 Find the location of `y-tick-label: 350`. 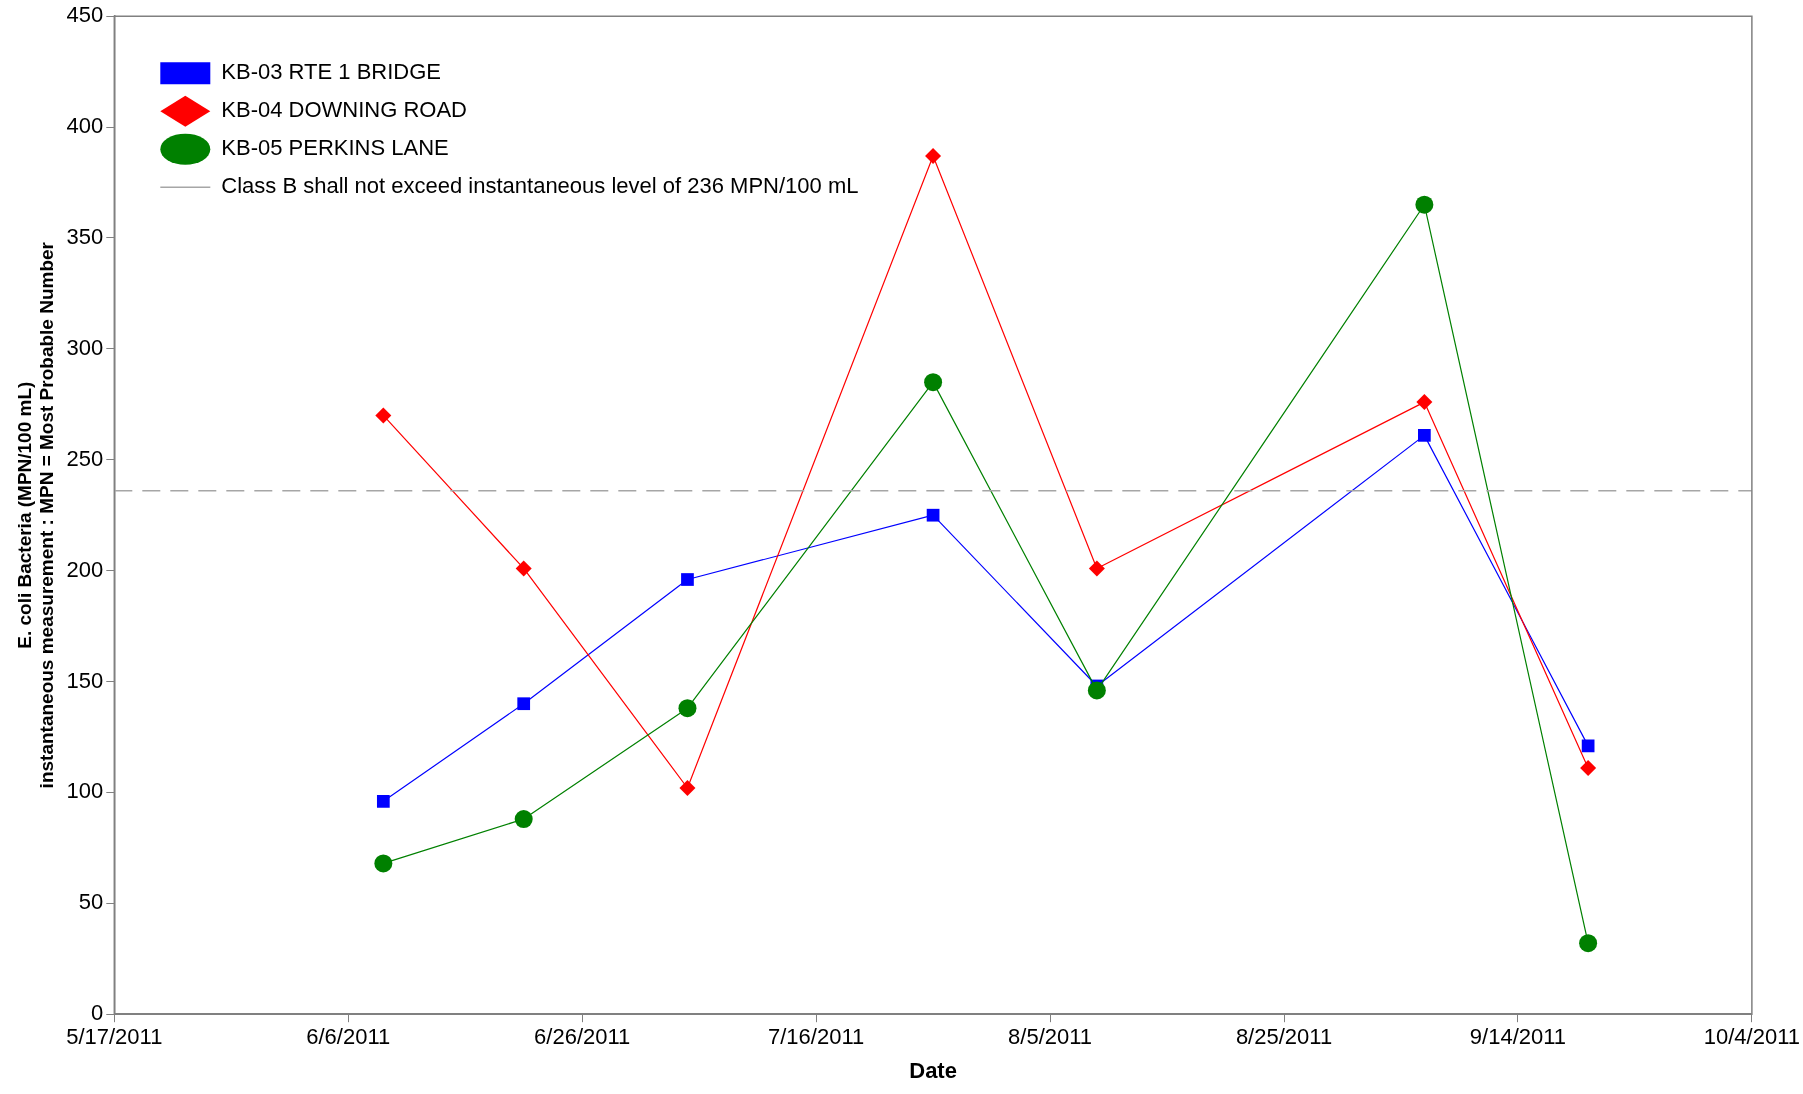

y-tick-label: 350 is located at coordinates (85, 237).